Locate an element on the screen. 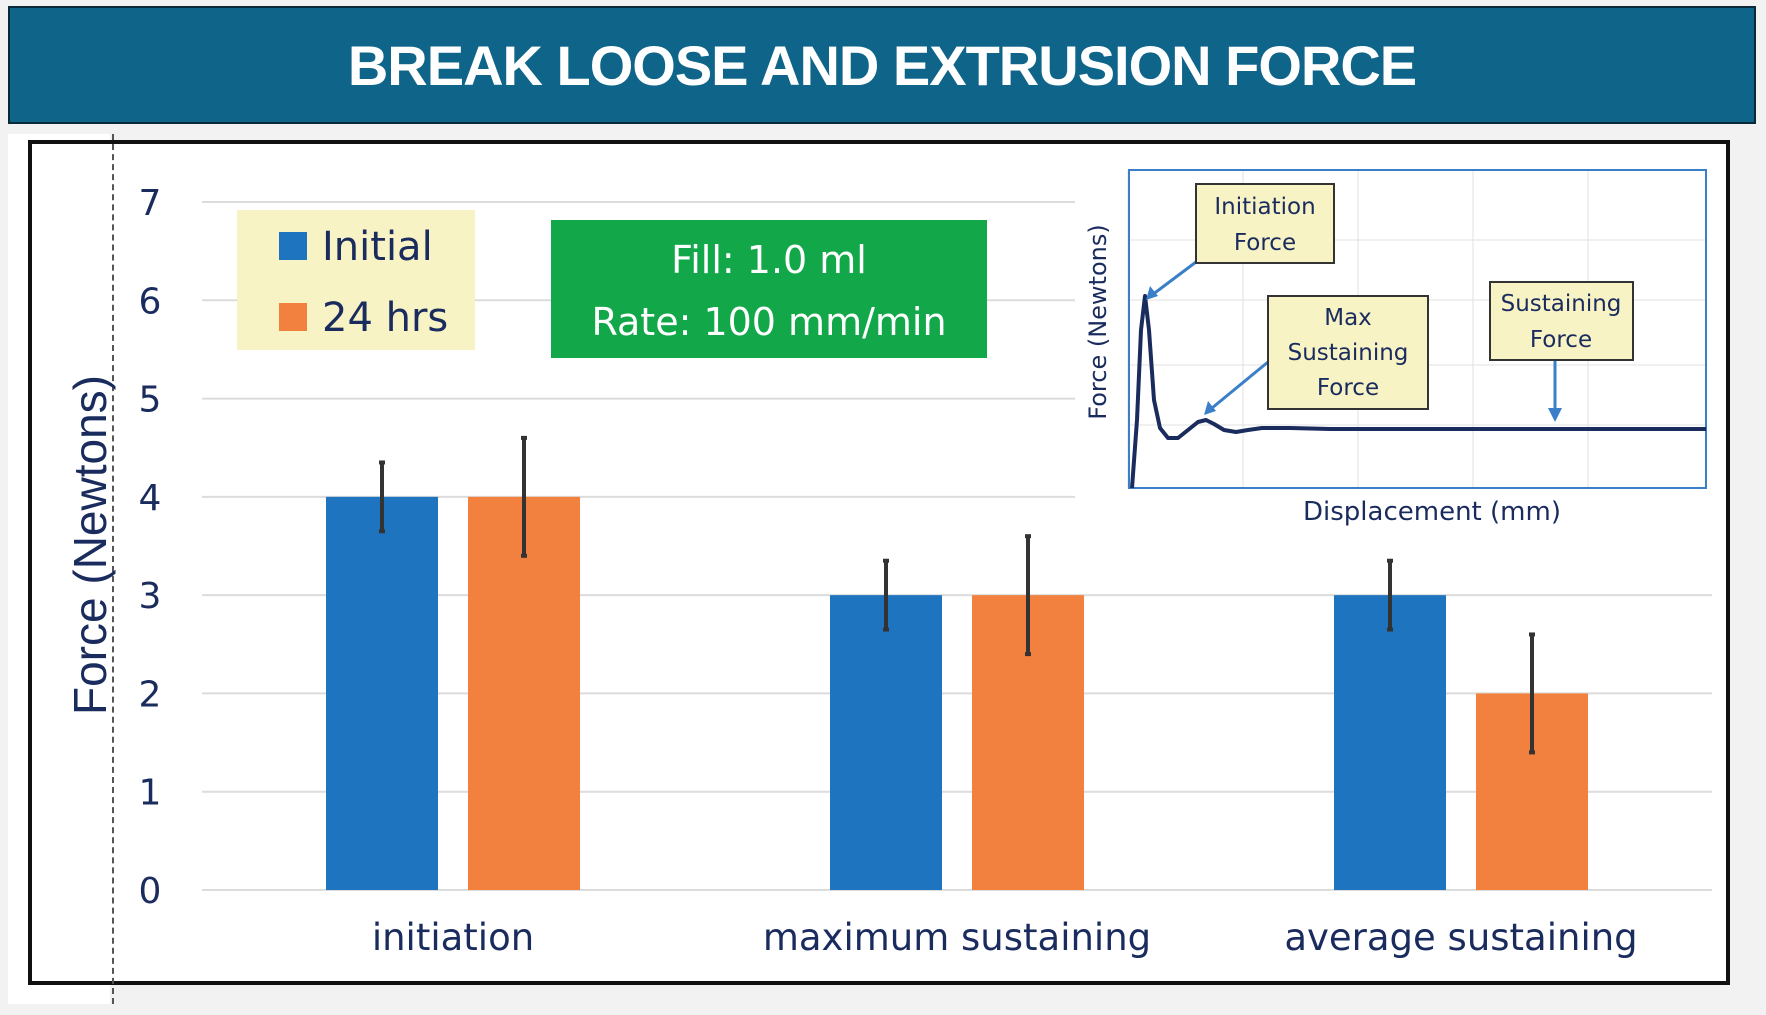 This screenshot has height=1015, width=1766. callout-initiation-line2: Force is located at coordinates (1265, 243).